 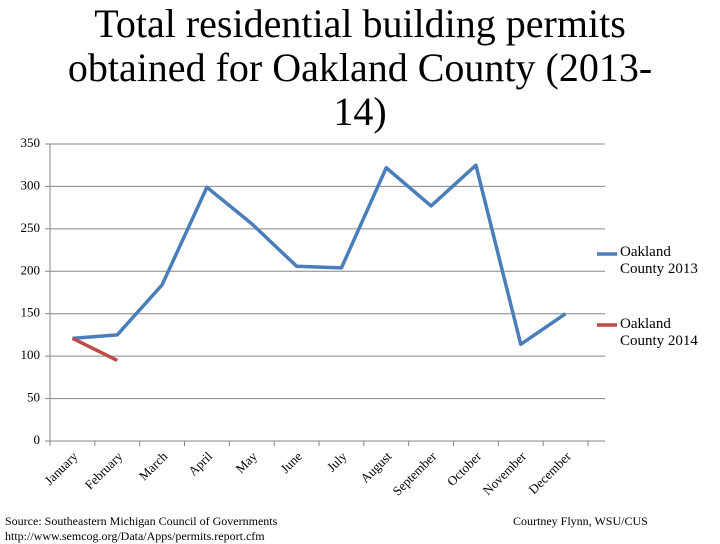 What do you see at coordinates (31, 184) in the screenshot?
I see `y-tick-label: 300` at bounding box center [31, 184].